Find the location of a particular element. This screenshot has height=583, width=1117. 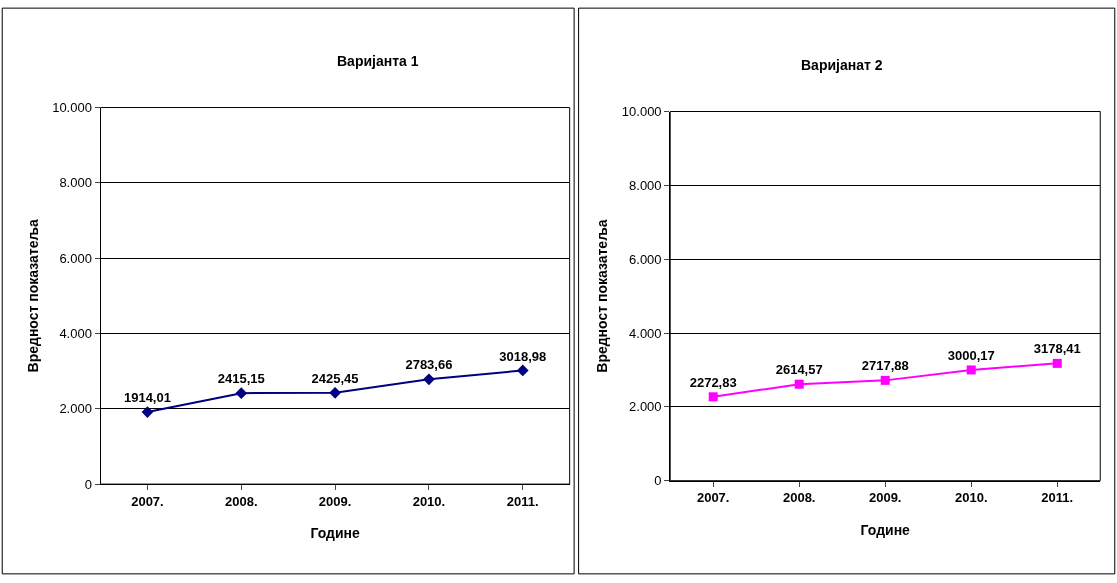

data-label: 2717,88 is located at coordinates (885, 366).